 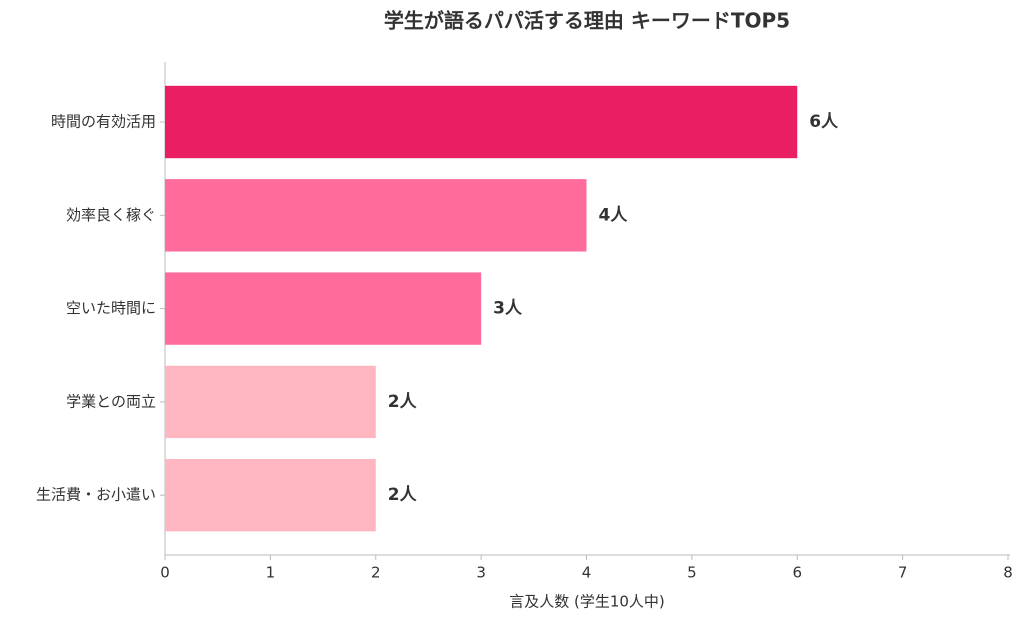 What do you see at coordinates (376, 573) in the screenshot?
I see `x-tick-label: 2` at bounding box center [376, 573].